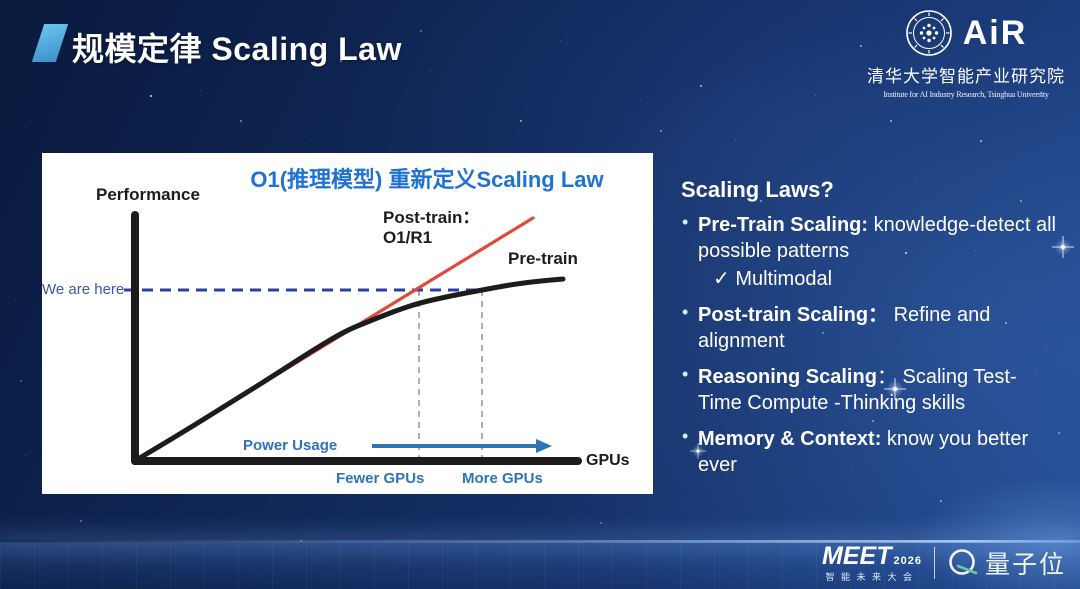 The width and height of the screenshot is (1080, 589). I want to click on pre-train-label: Pre-train, so click(543, 258).